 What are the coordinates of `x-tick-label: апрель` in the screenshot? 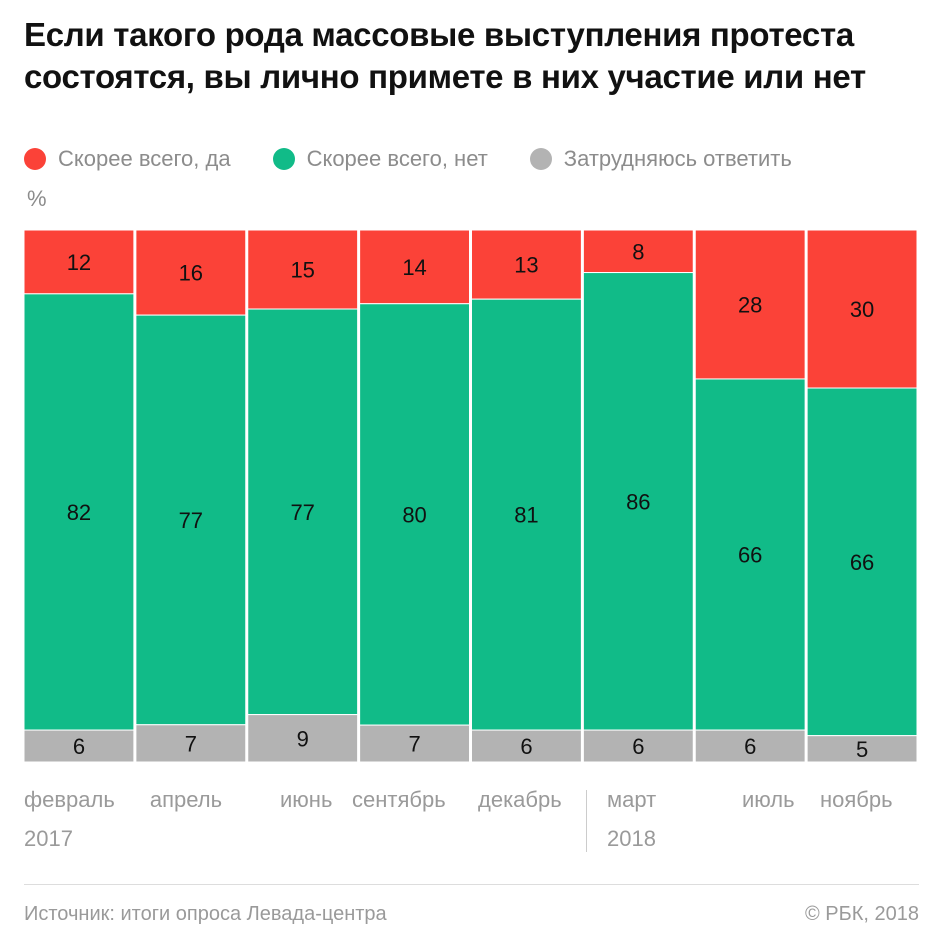 It's located at (186, 799).